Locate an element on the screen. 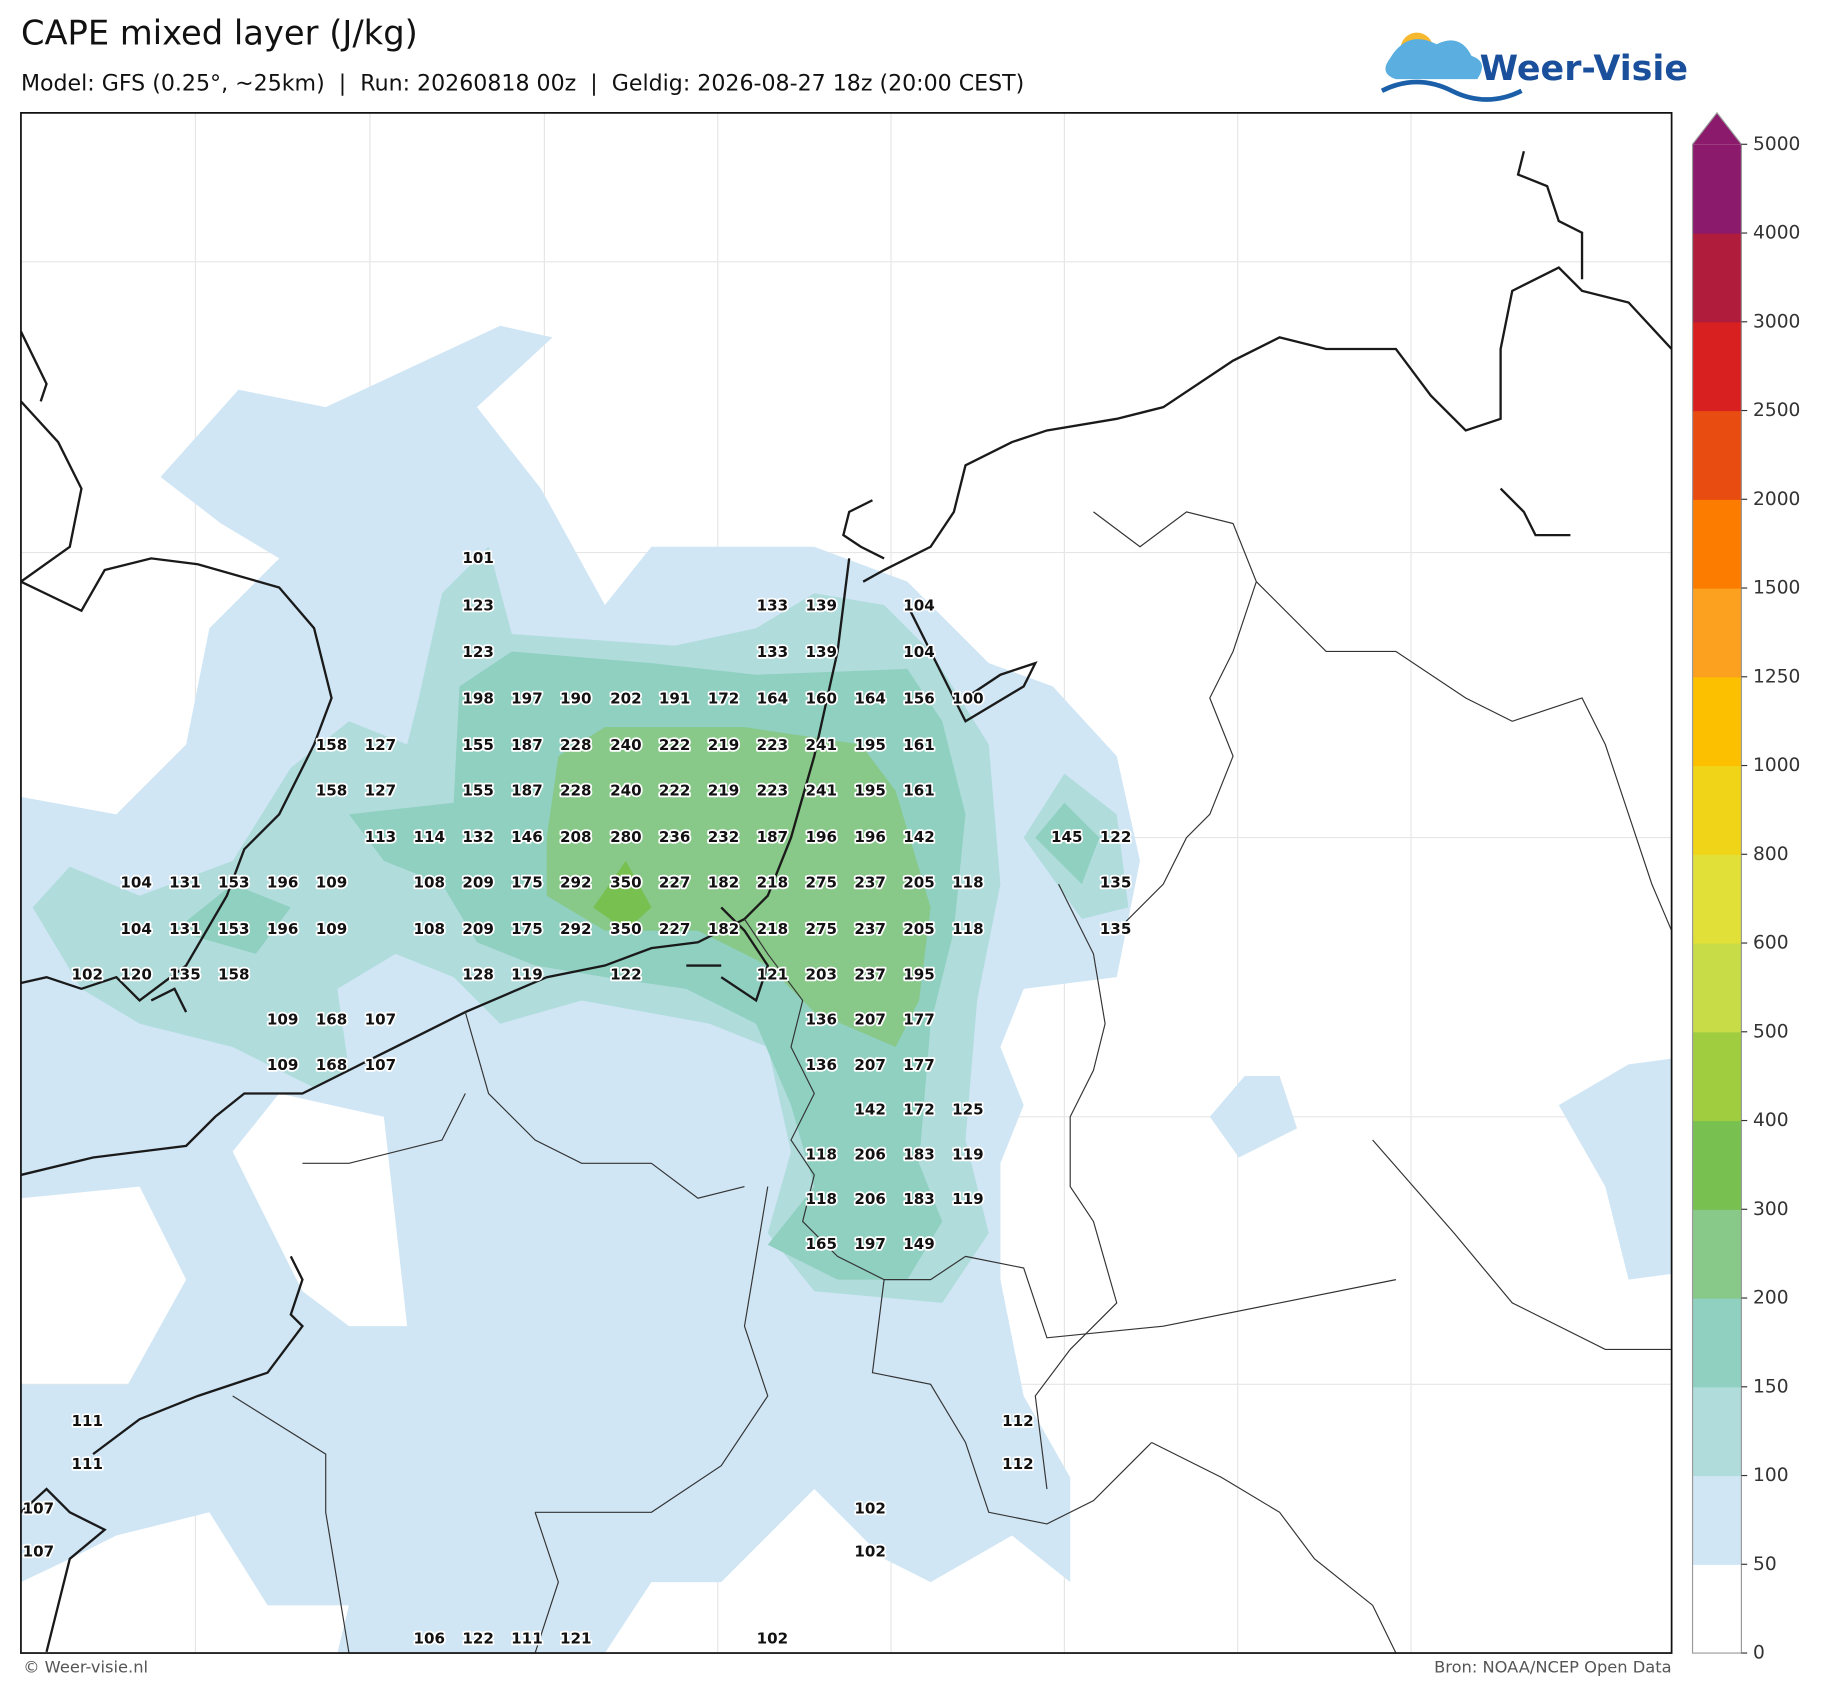 The width and height of the screenshot is (1824, 1681). value-label: 205 is located at coordinates (919, 882).